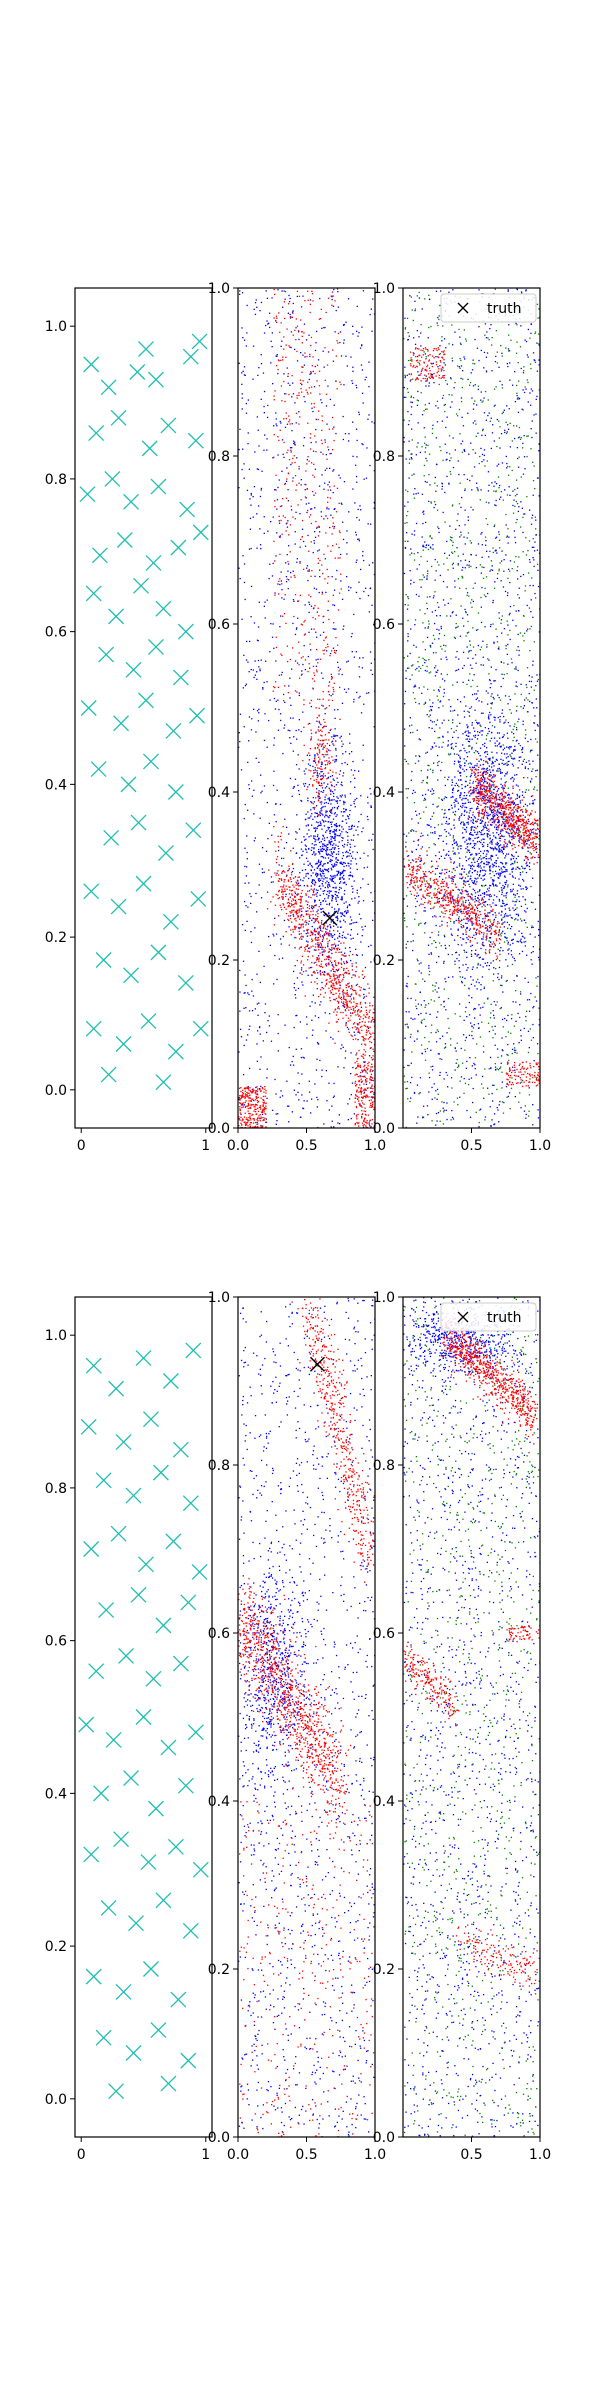 The height and width of the screenshot is (2400, 600). I want to click on panel-6: 0.0 0.2 0.4 0.6 0.8 1.0 0.5 1.0 truth, so click(462, 1726).